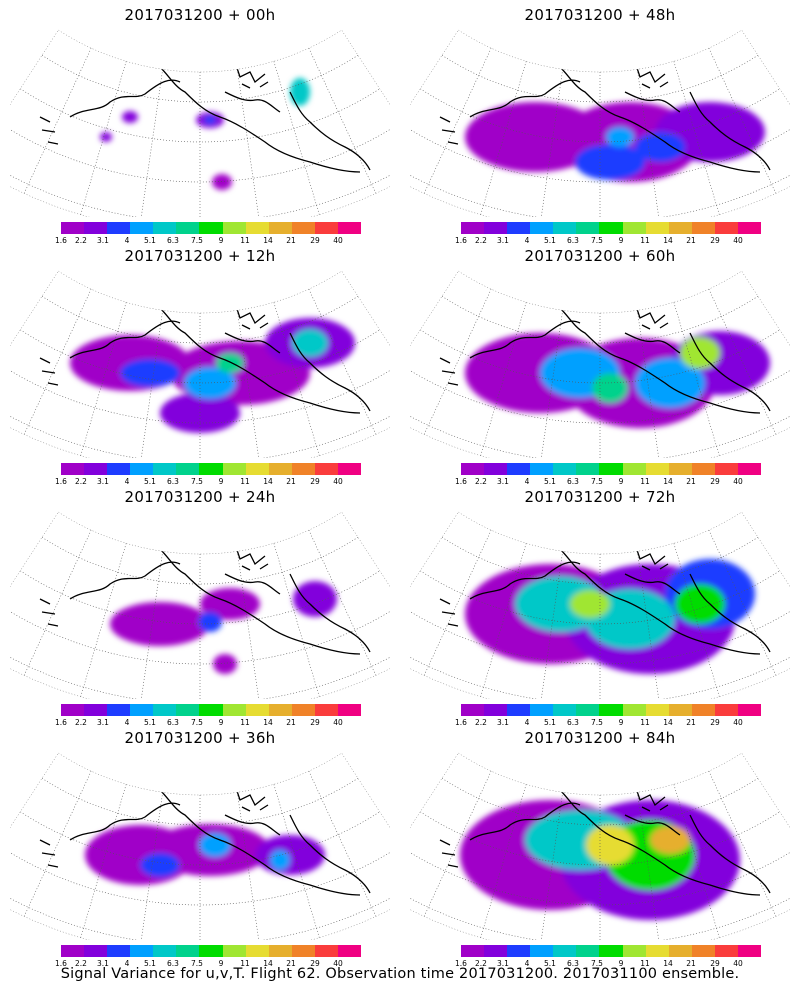 The image size is (800, 1000). I want to click on colorbar-tick-label: 1.6, so click(61, 240).